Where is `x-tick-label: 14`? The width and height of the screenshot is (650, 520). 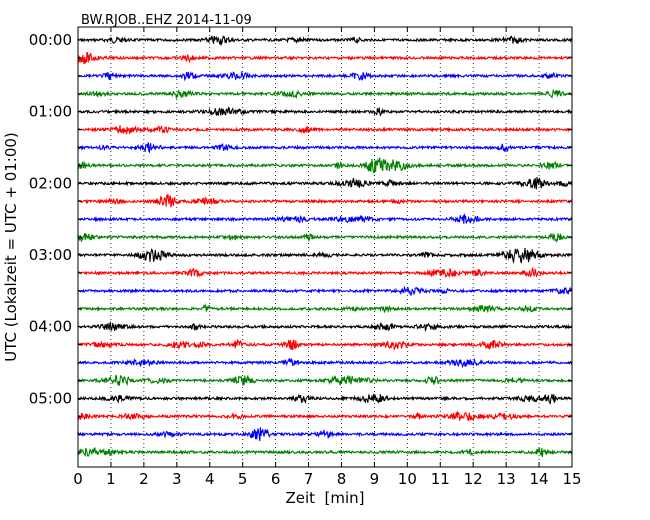
x-tick-label: 14 is located at coordinates (539, 479).